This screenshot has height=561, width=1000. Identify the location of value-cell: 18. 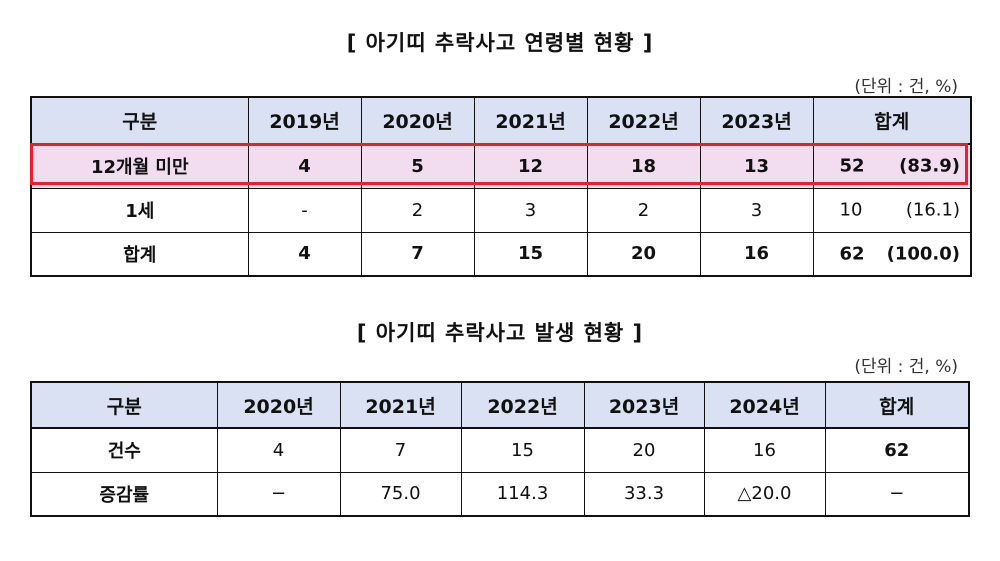
(643, 166).